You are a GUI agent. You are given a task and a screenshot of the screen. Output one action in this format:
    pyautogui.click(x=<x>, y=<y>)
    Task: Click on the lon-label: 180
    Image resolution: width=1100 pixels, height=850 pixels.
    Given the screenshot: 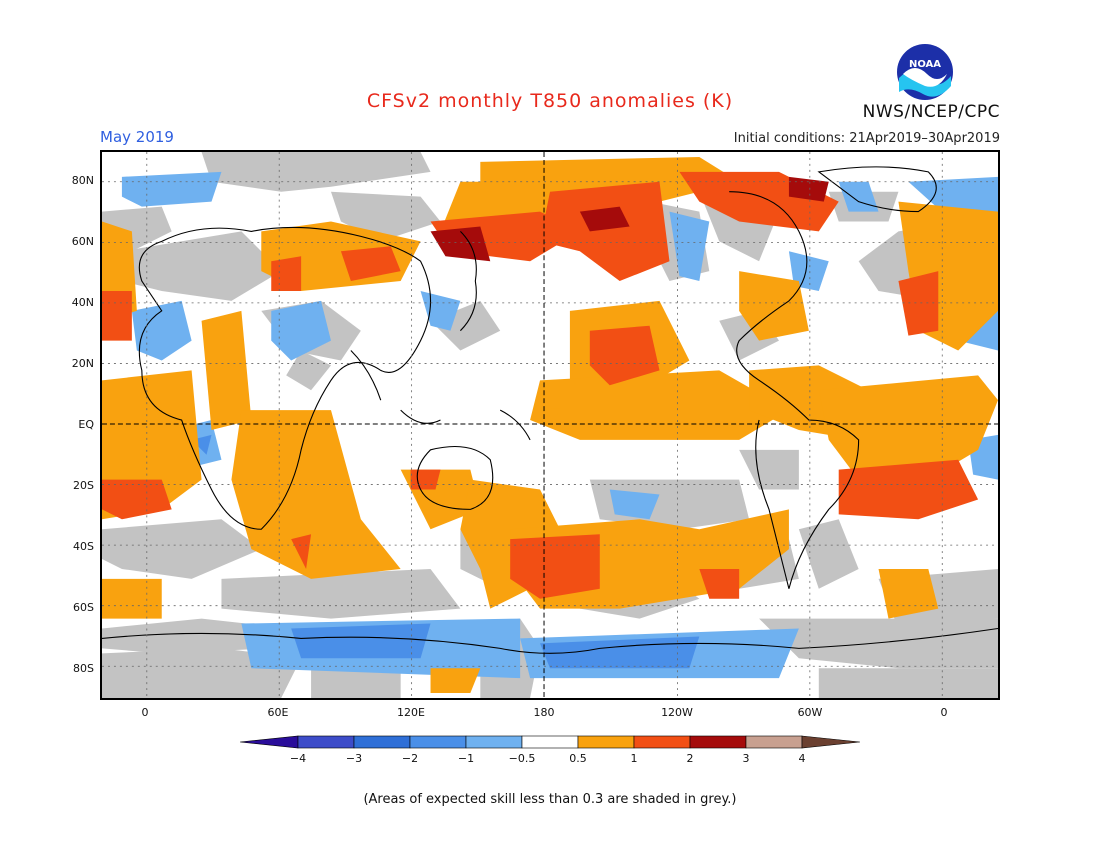 What is the action you would take?
    pyautogui.click(x=544, y=712)
    